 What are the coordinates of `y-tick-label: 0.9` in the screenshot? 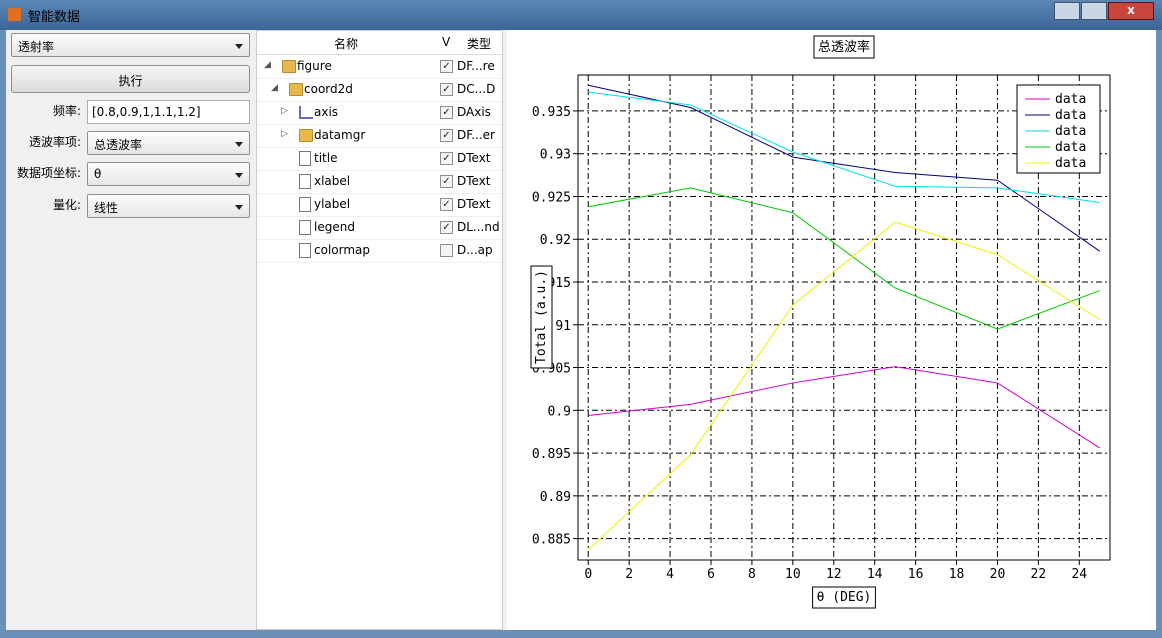 It's located at (559, 411).